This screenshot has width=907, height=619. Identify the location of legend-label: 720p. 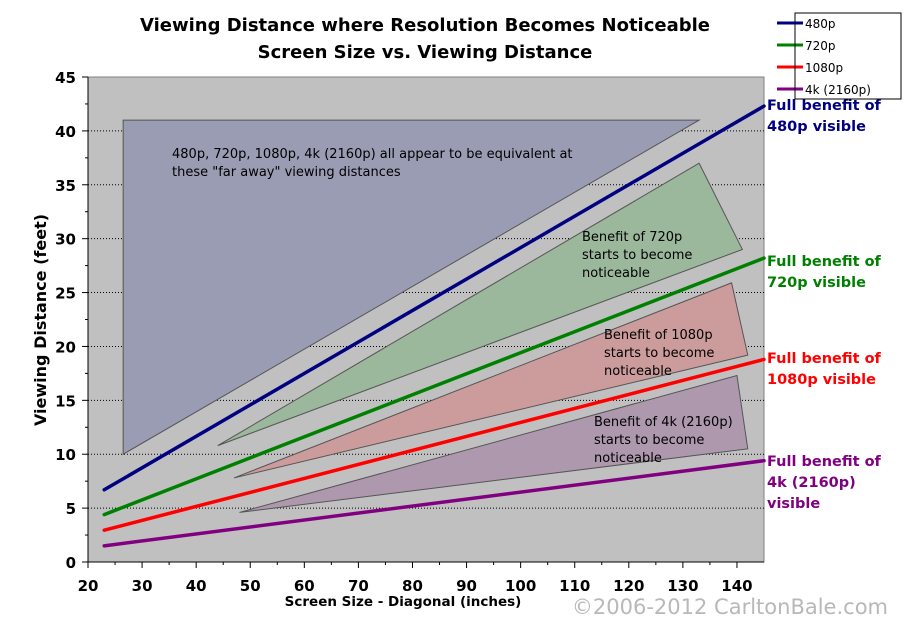
(820, 46).